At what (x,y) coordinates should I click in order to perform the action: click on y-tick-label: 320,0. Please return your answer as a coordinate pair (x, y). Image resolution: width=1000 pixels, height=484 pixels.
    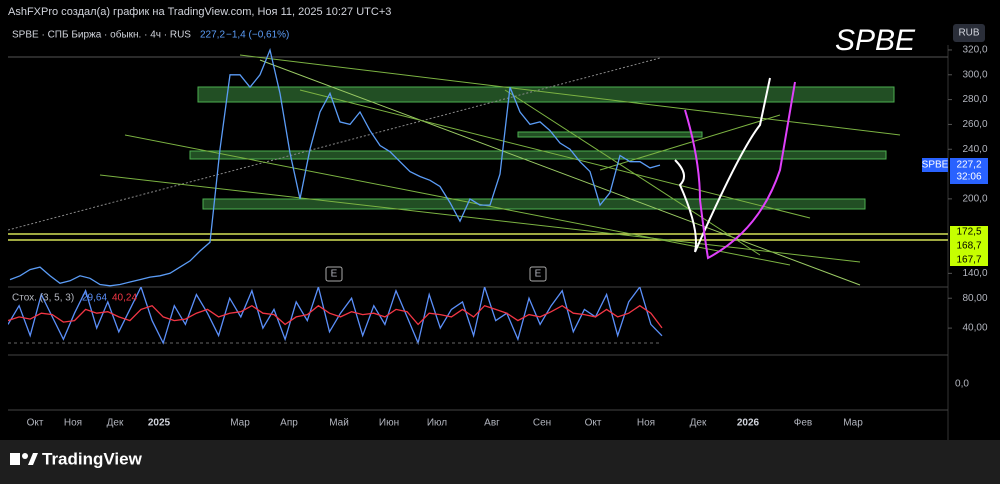
    Looking at the image, I should click on (974, 50).